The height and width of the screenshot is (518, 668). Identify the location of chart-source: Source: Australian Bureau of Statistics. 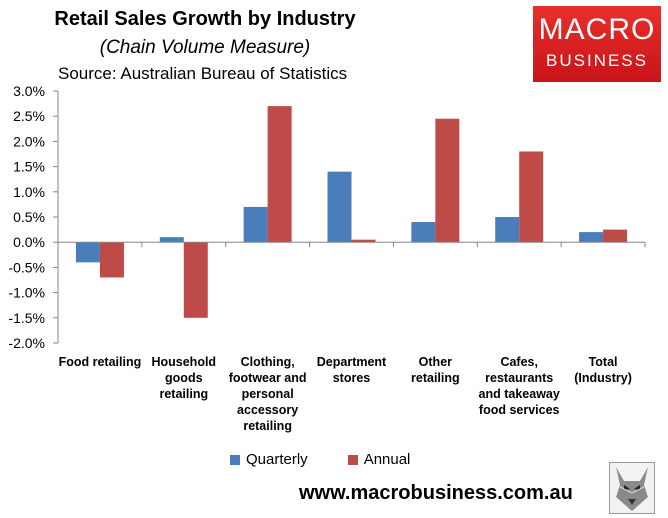
(203, 73).